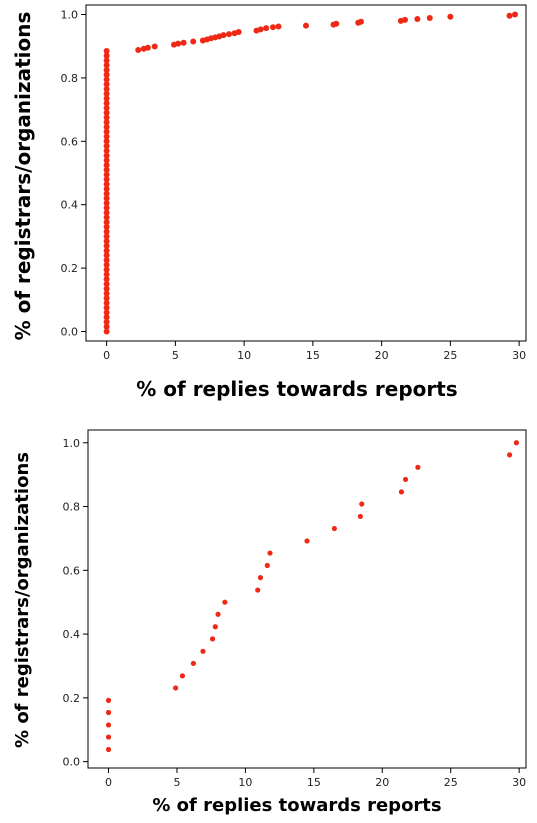 Image resolution: width=537 pixels, height=823 pixels. I want to click on bottom-y-axis-title: % of registrars/organizations, so click(22, 600).